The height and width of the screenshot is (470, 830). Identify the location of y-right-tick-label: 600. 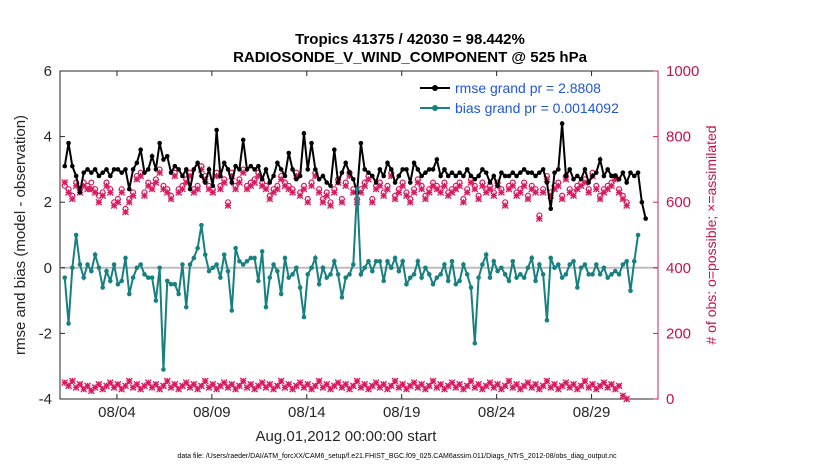
(678, 202).